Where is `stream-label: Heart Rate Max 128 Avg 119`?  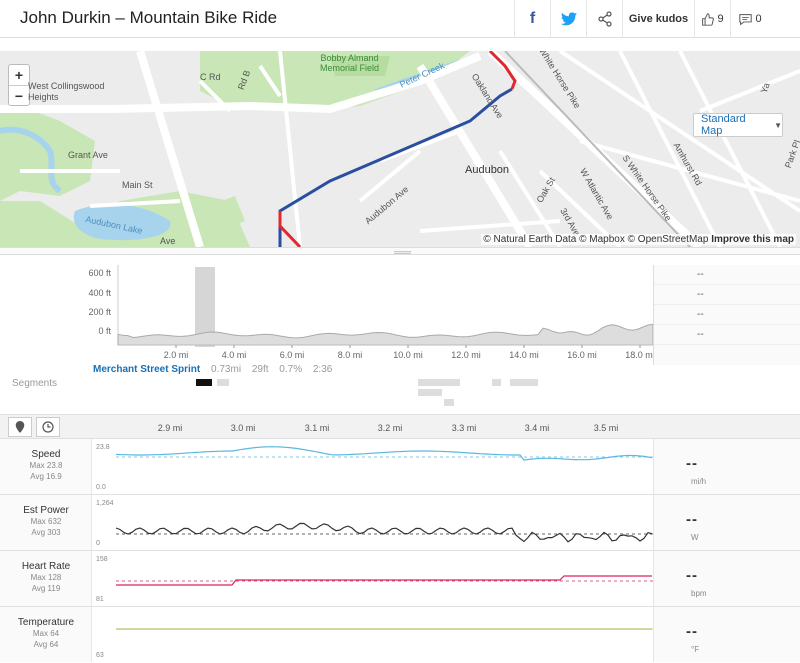 stream-label: Heart Rate Max 128 Avg 119 is located at coordinates (46, 577).